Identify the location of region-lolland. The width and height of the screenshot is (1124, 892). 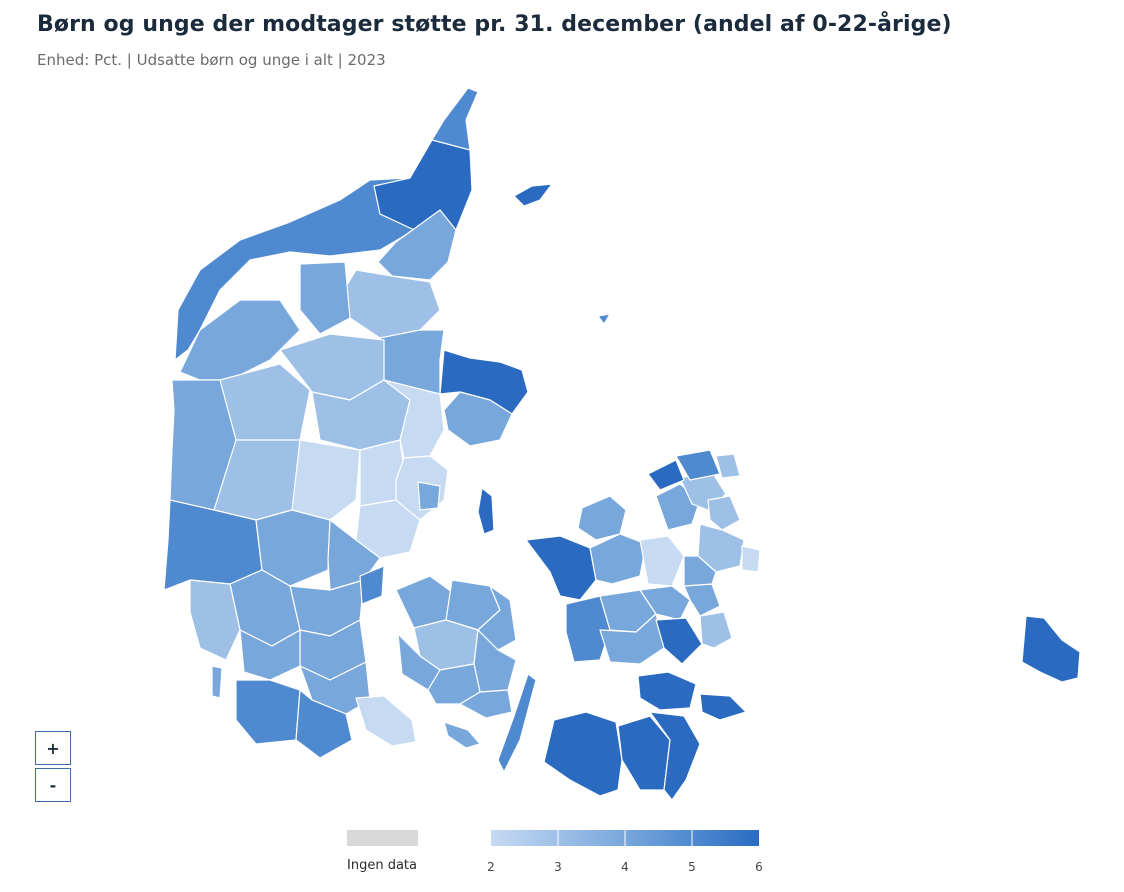
(583, 754).